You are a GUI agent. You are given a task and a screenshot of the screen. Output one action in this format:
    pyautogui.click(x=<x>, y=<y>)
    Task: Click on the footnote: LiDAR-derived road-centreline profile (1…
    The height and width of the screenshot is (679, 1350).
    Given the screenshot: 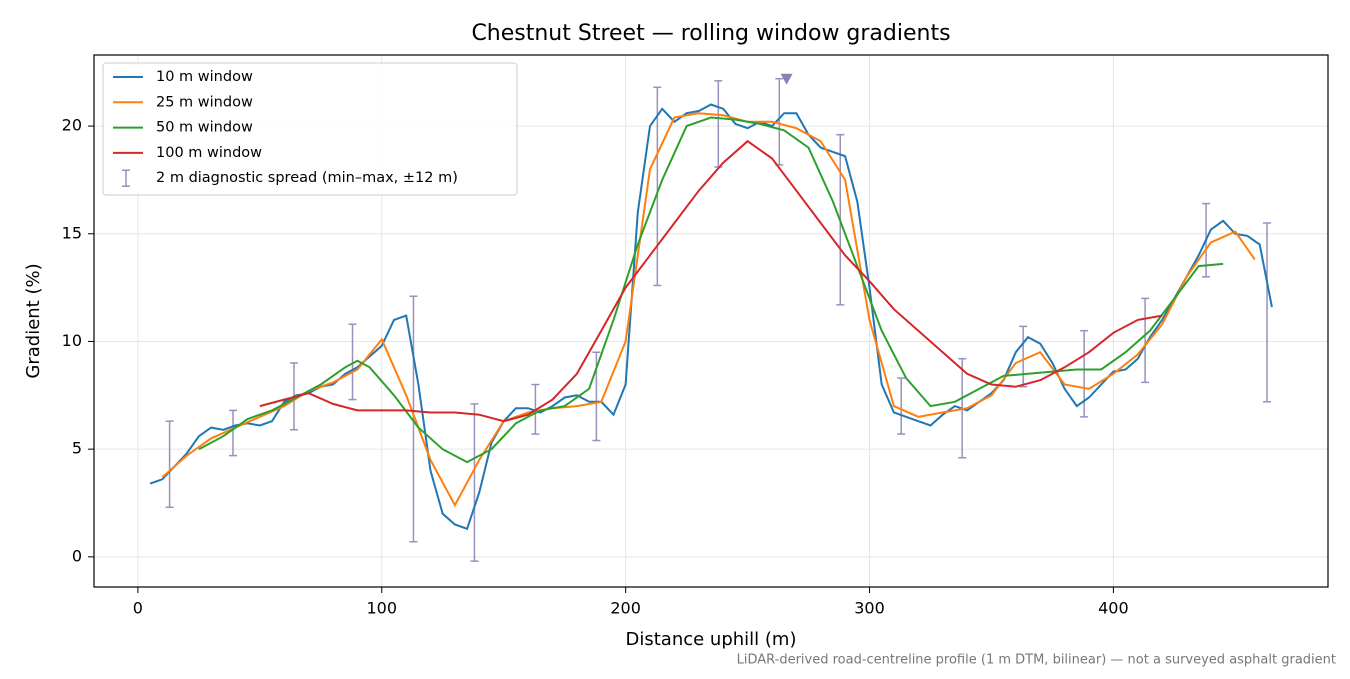 What is the action you would take?
    pyautogui.click(x=1036, y=660)
    